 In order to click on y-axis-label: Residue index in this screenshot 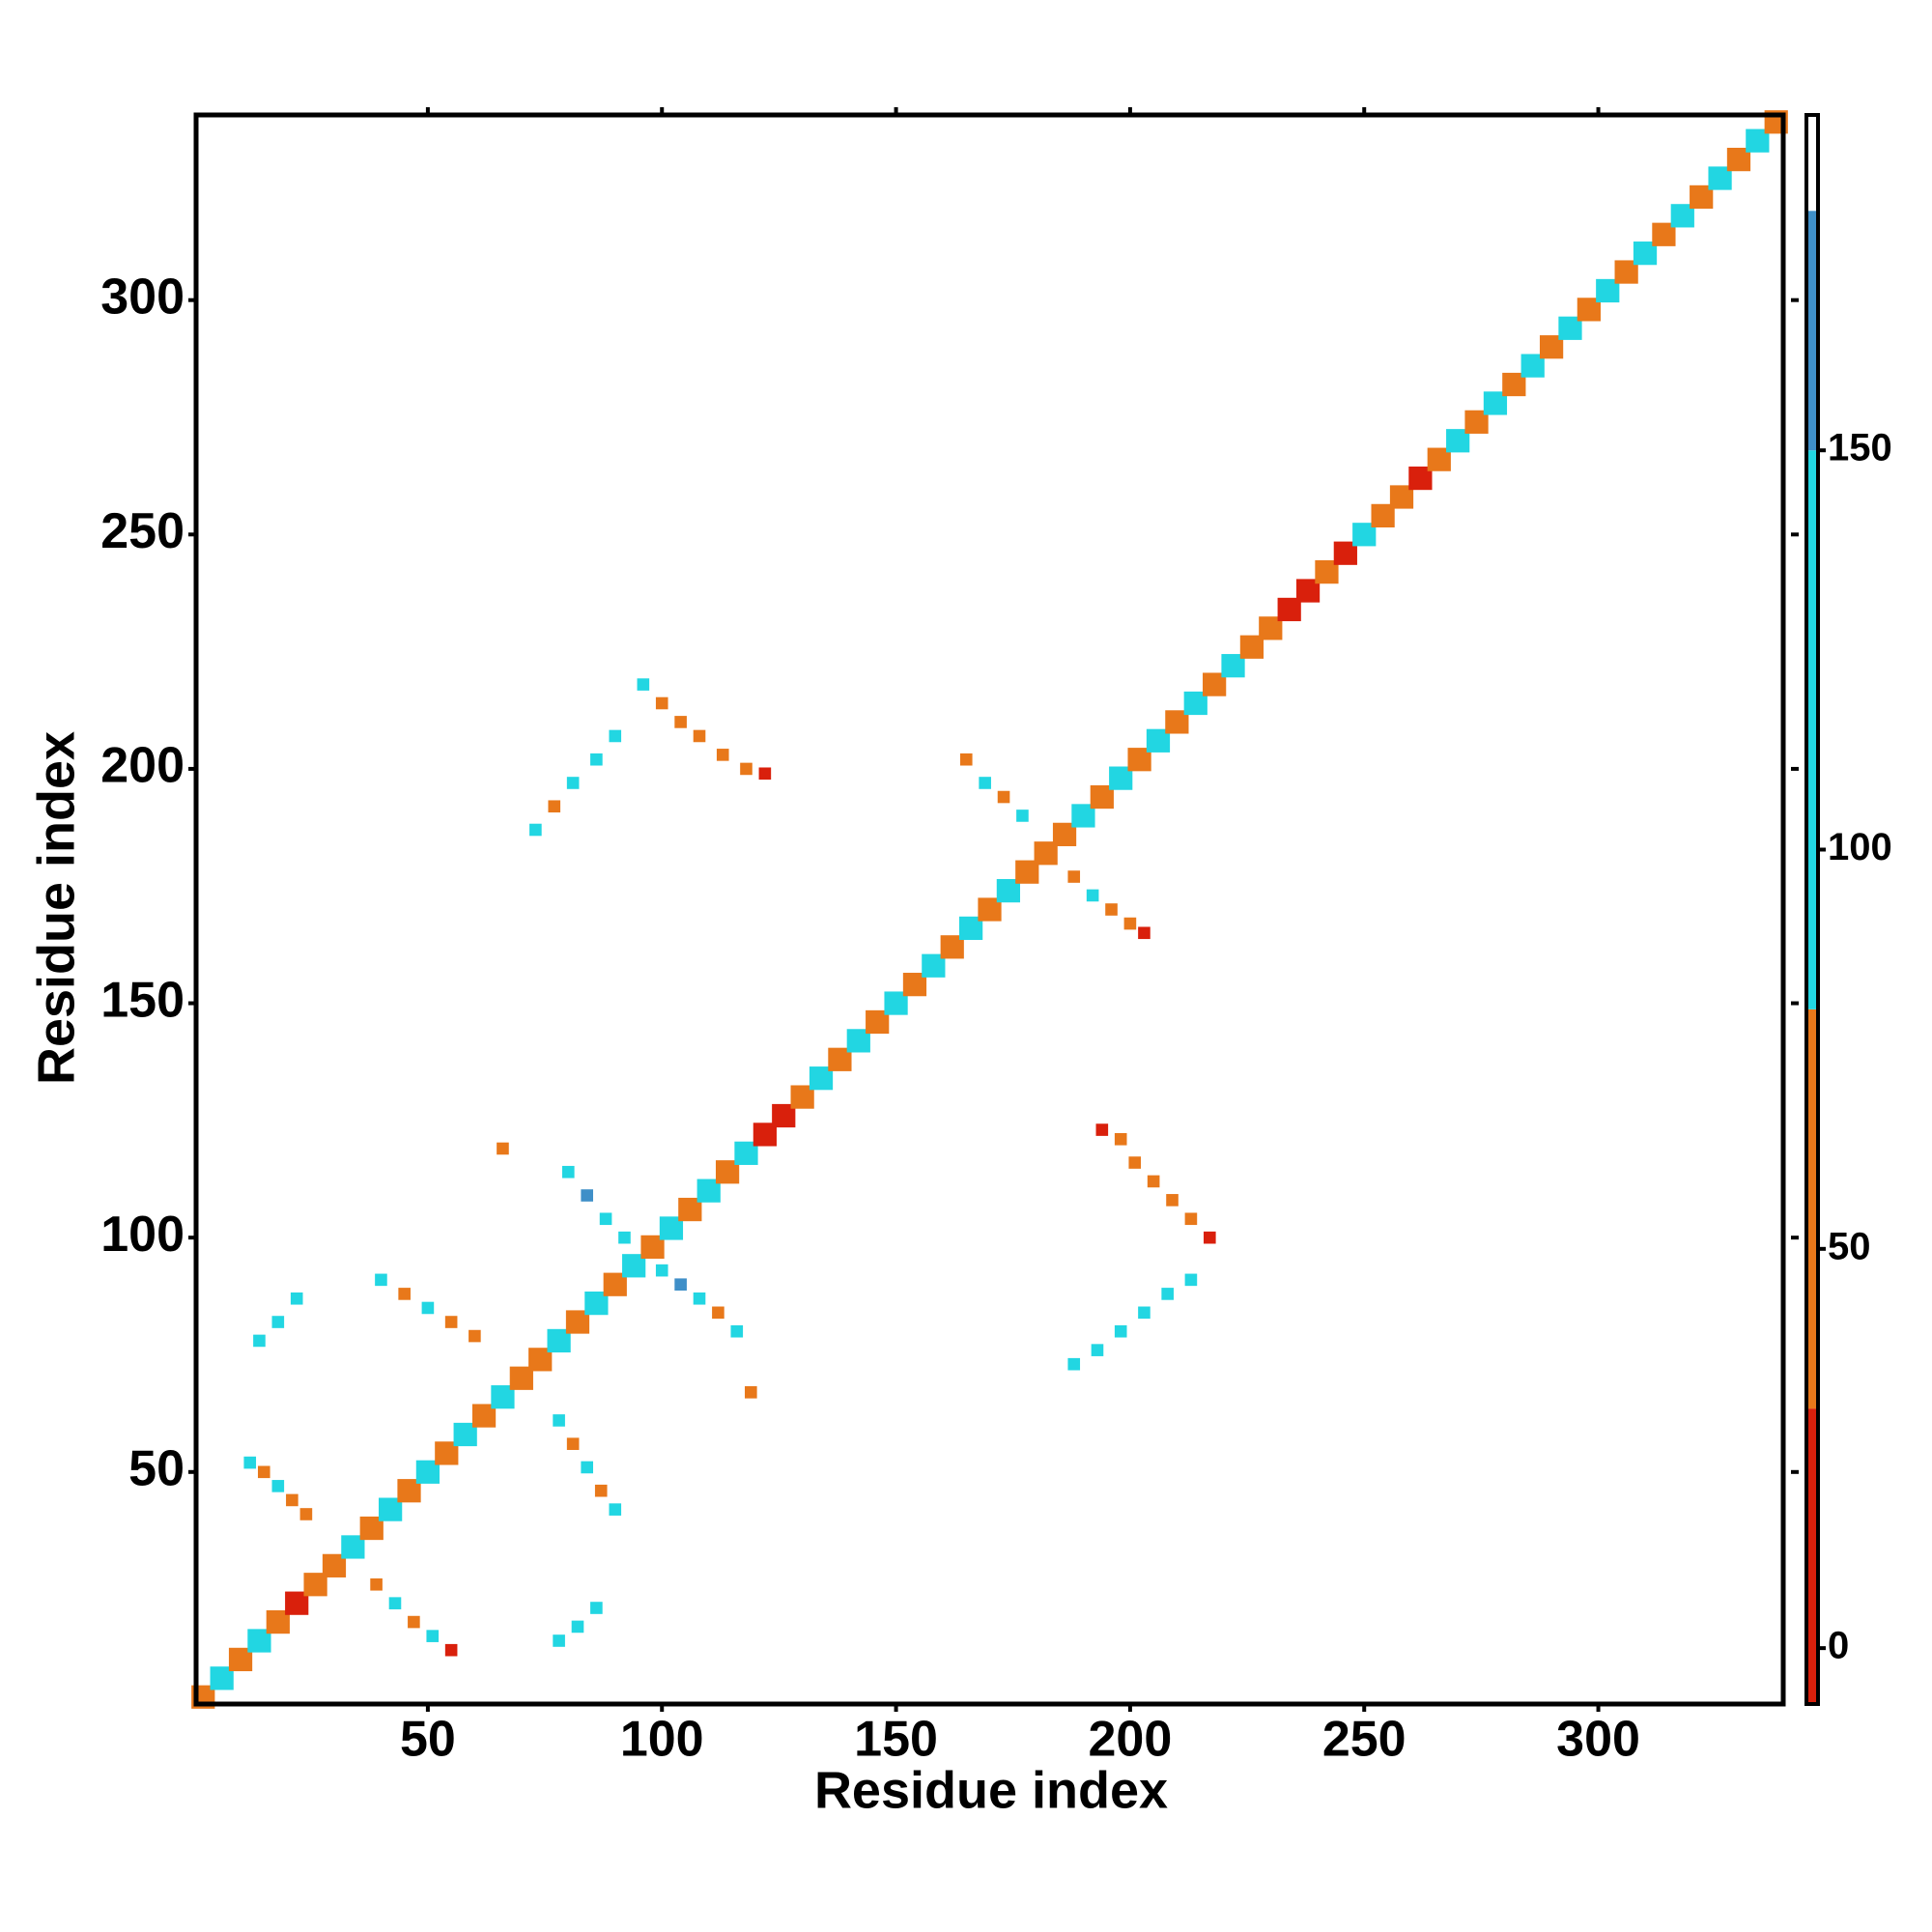, I will do `click(56, 908)`.